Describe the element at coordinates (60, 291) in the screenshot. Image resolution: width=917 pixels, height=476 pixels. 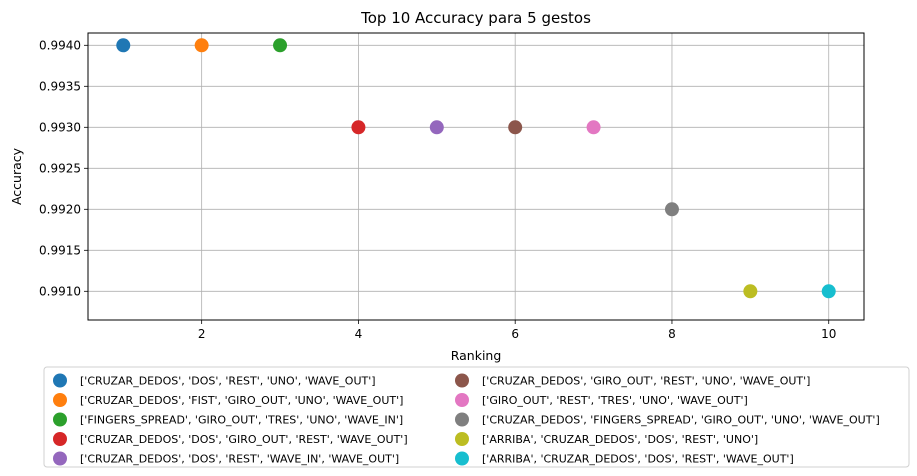
I see `y-tick-label: 0.9910` at that location.